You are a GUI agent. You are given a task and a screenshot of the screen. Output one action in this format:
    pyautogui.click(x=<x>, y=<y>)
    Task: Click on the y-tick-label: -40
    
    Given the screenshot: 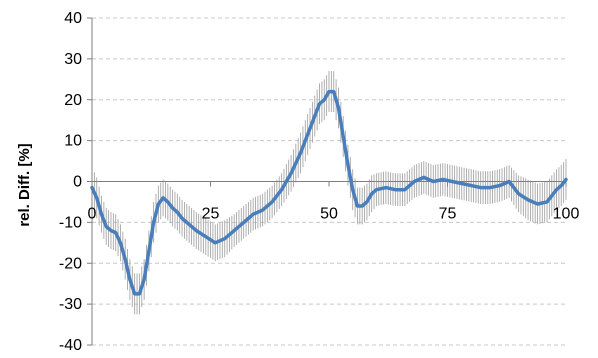 What is the action you would take?
    pyautogui.click(x=70, y=345)
    